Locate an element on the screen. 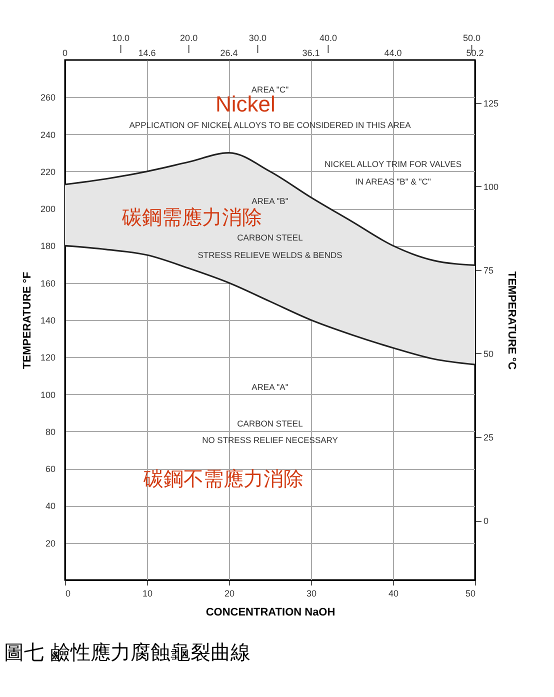 Image resolution: width=554 pixels, height=697 pixels. annotation: AREA "A" is located at coordinates (270, 387).